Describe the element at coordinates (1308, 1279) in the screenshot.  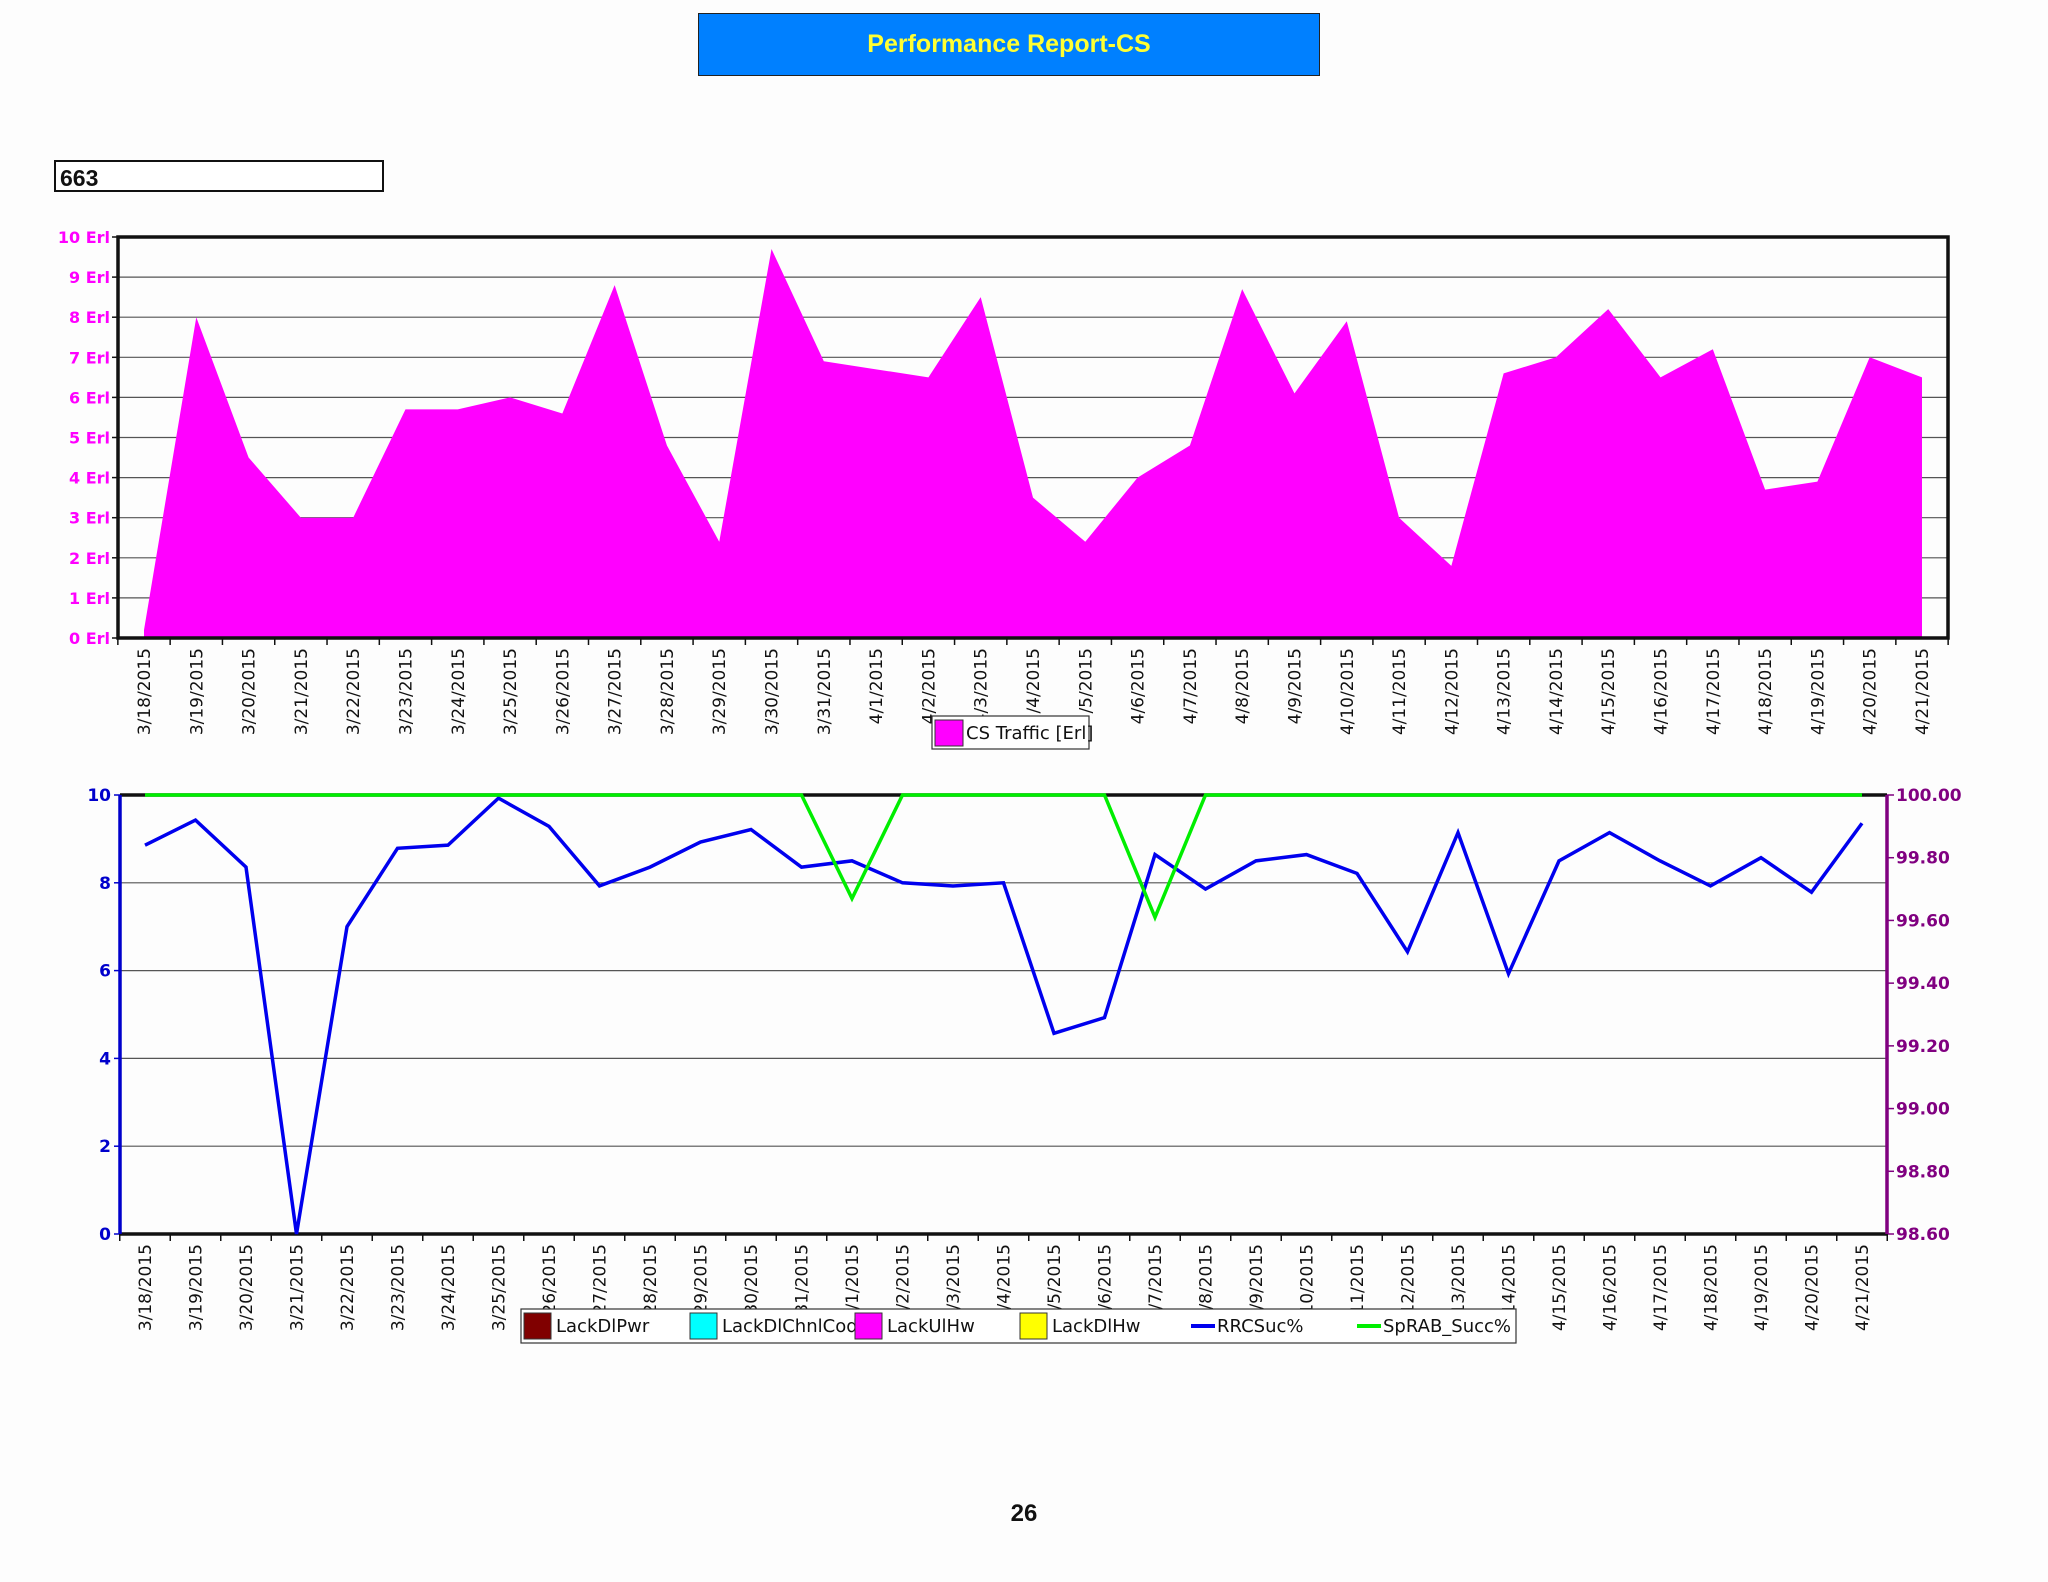
I see `x-tick-label: 10/2015` at that location.